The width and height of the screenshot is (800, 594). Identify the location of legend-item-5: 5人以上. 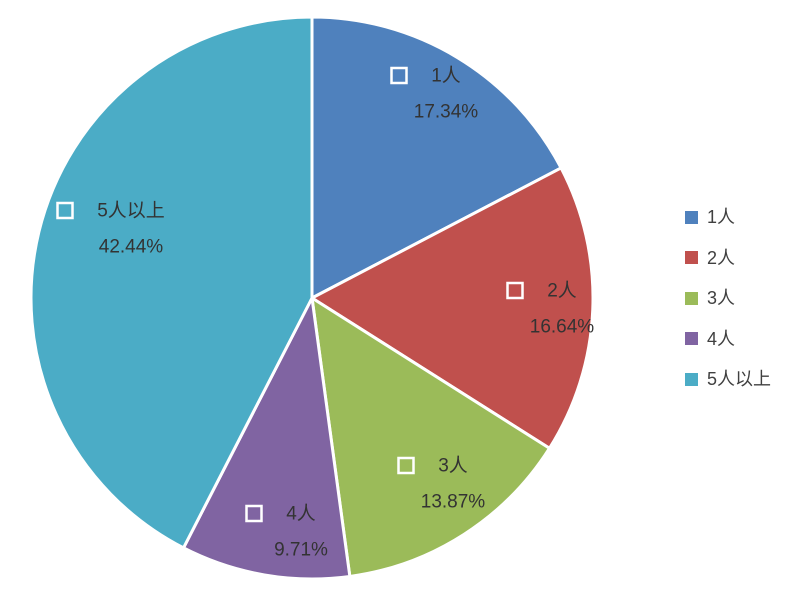
(728, 379).